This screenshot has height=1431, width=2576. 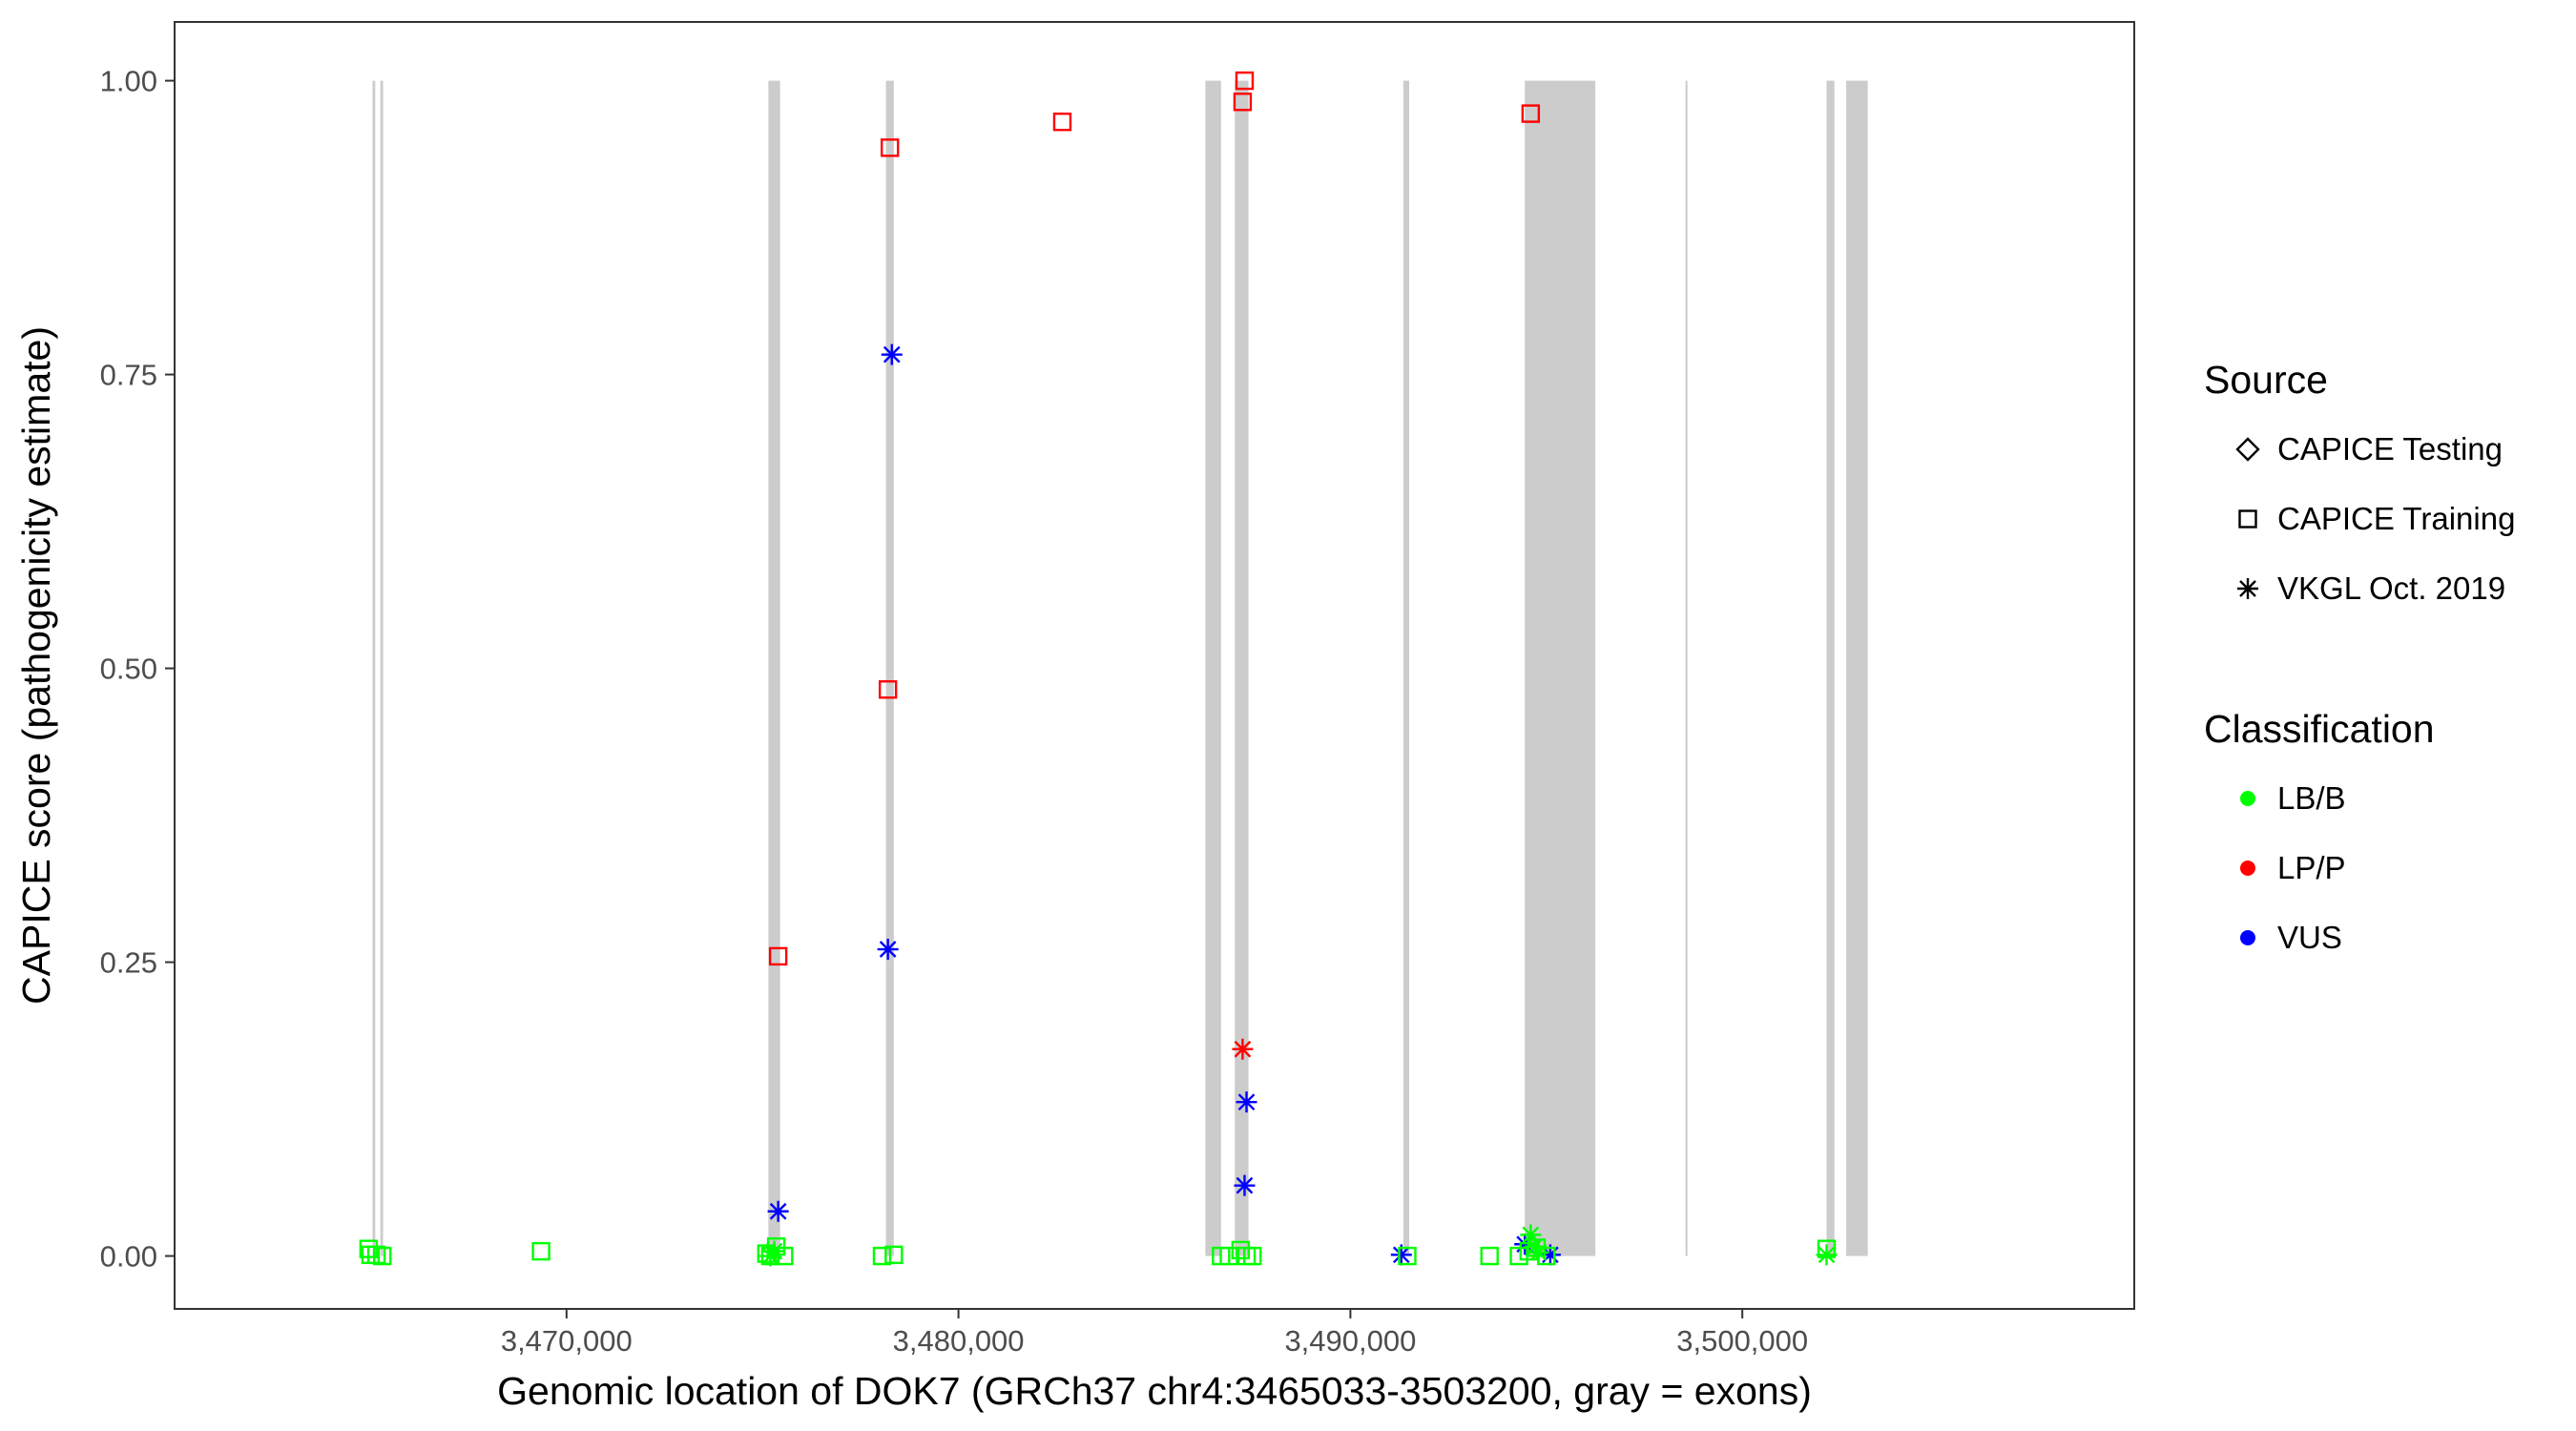 What do you see at coordinates (128, 375) in the screenshot?
I see `y-tick-label: 0.75` at bounding box center [128, 375].